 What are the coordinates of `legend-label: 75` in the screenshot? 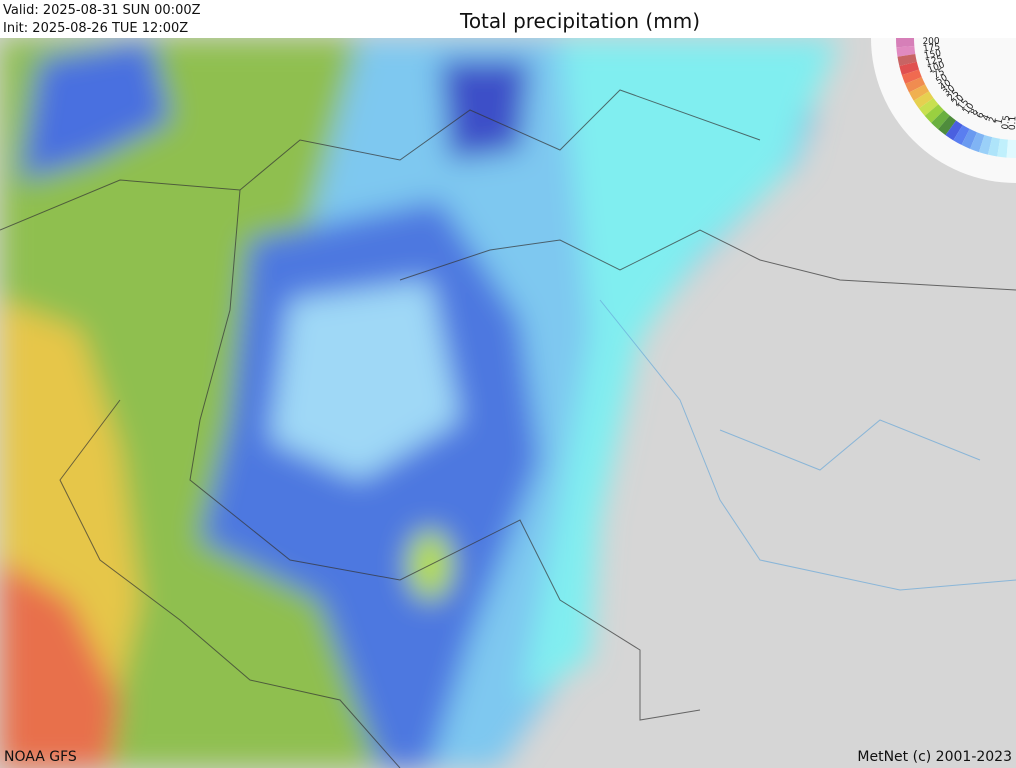 It's located at (939, 74).